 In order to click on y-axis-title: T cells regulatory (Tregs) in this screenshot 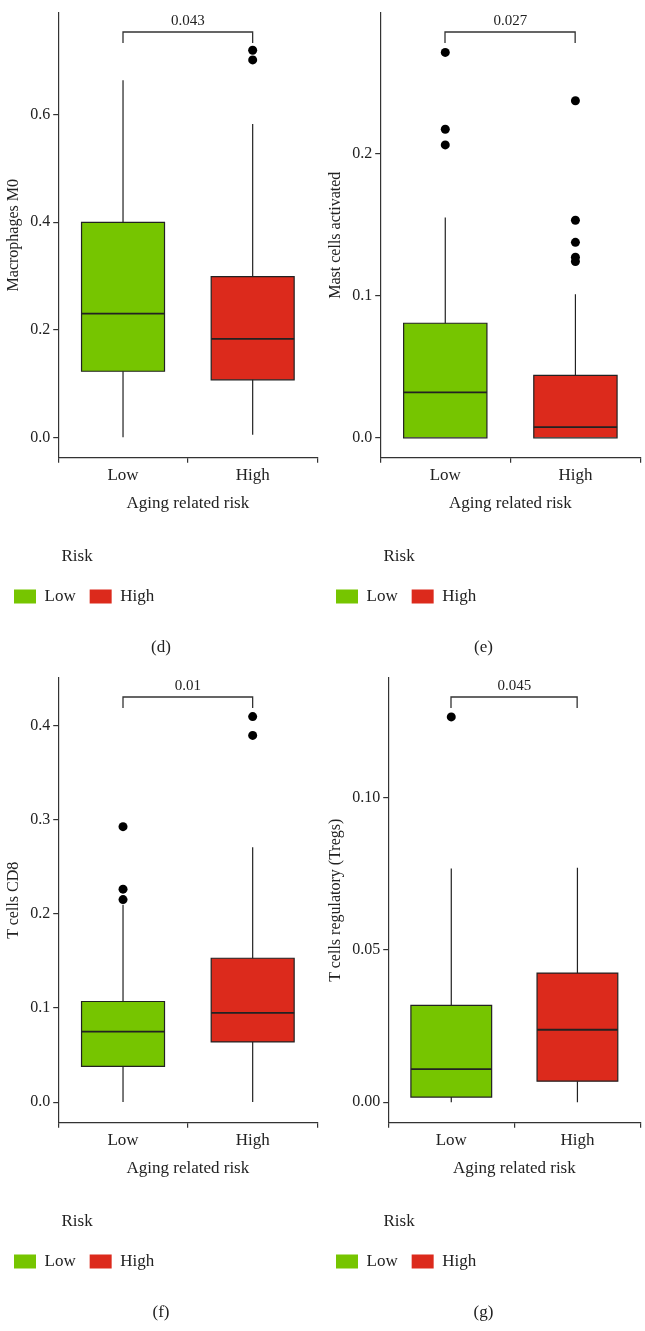, I will do `click(334, 900)`.